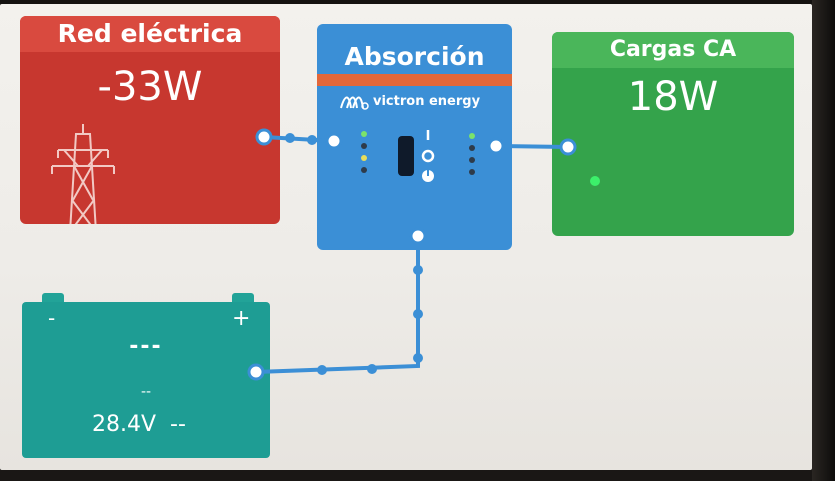 Image resolution: width=835 pixels, height=481 pixels. I want to click on battery-soc: ---, so click(146, 346).